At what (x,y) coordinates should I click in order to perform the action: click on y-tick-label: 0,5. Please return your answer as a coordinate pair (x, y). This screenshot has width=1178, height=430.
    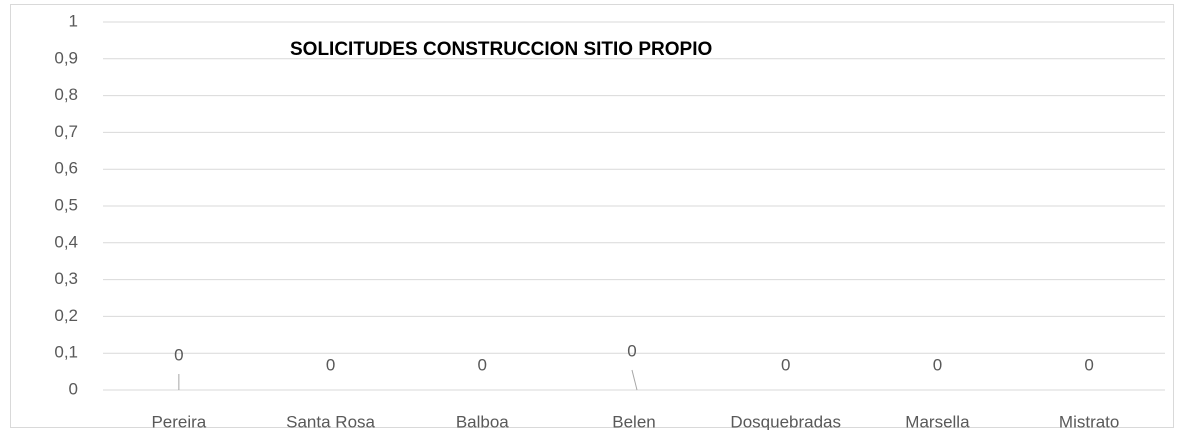
    Looking at the image, I should click on (66, 204).